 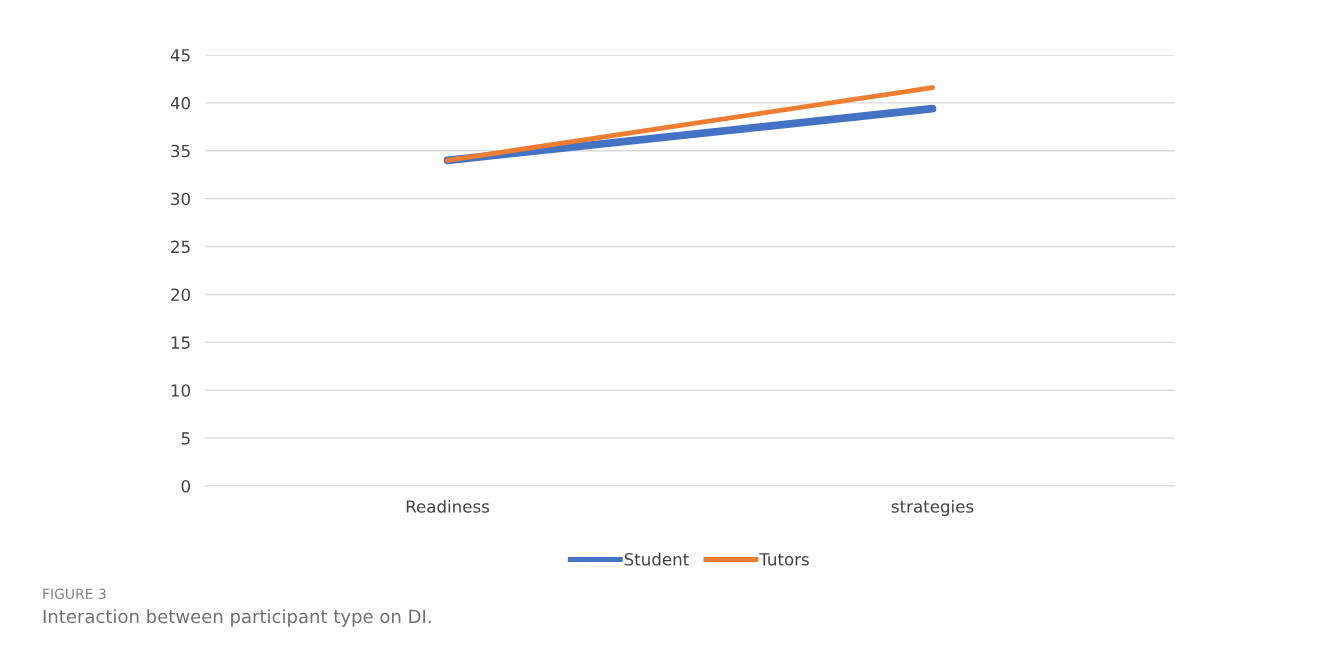 What do you see at coordinates (237, 618) in the screenshot?
I see `text: Interaction between participant type on DI.` at bounding box center [237, 618].